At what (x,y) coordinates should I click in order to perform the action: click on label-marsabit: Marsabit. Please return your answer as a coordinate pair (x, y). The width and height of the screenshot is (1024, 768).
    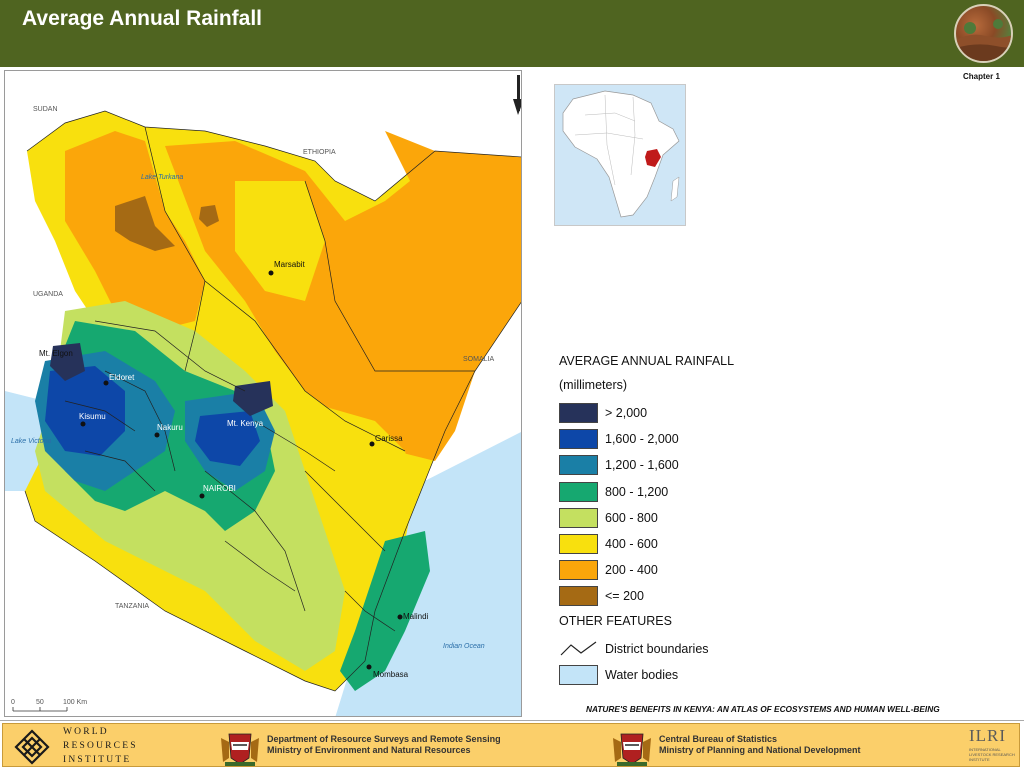
    Looking at the image, I should click on (289, 264).